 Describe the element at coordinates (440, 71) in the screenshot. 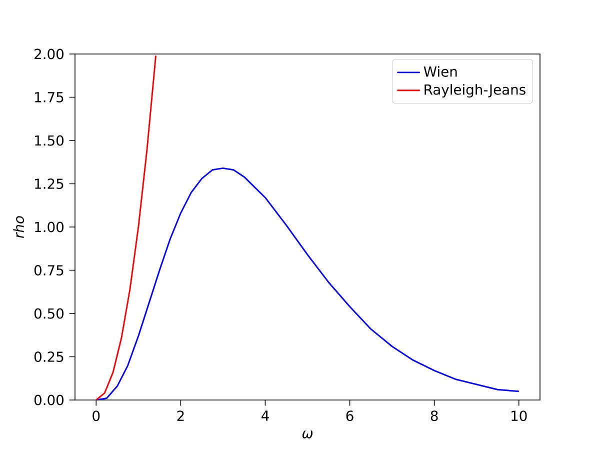

I see `legend-label: Wien` at that location.